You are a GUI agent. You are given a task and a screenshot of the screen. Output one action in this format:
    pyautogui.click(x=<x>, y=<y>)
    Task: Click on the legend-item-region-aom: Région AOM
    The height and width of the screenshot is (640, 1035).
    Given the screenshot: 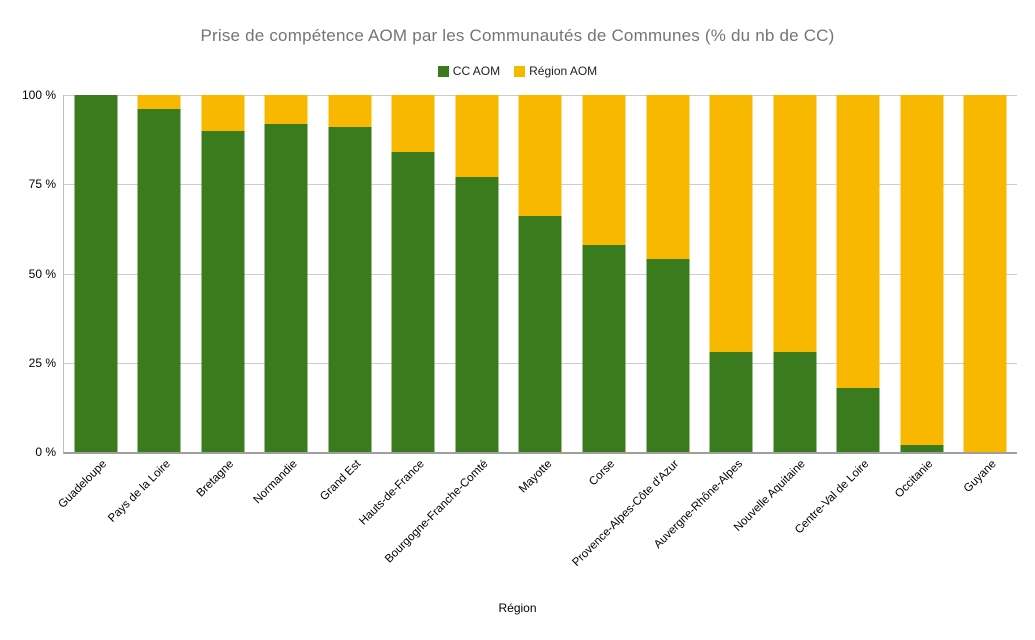 What is the action you would take?
    pyautogui.click(x=555, y=71)
    